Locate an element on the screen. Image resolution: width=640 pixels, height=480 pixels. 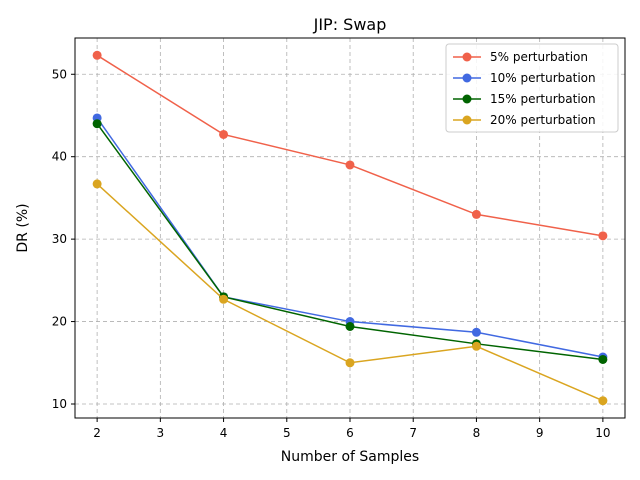
y-axis-ticks: 10 20 30 40 50 is located at coordinates (63, 239).